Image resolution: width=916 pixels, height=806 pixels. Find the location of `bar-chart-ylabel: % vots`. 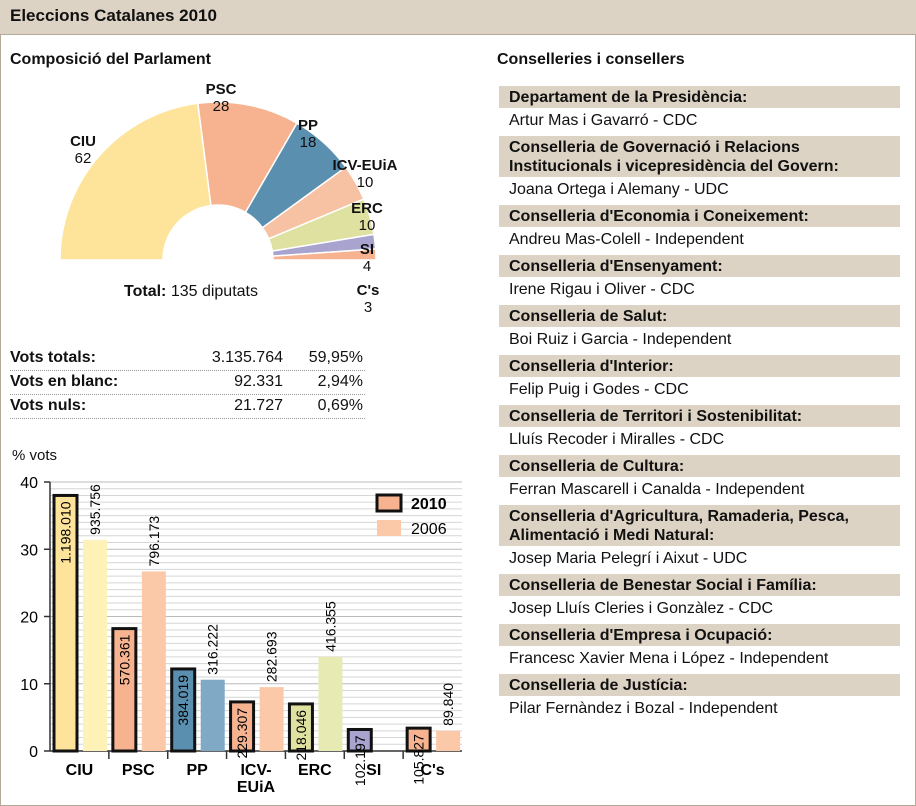

bar-chart-ylabel: % vots is located at coordinates (35, 455).